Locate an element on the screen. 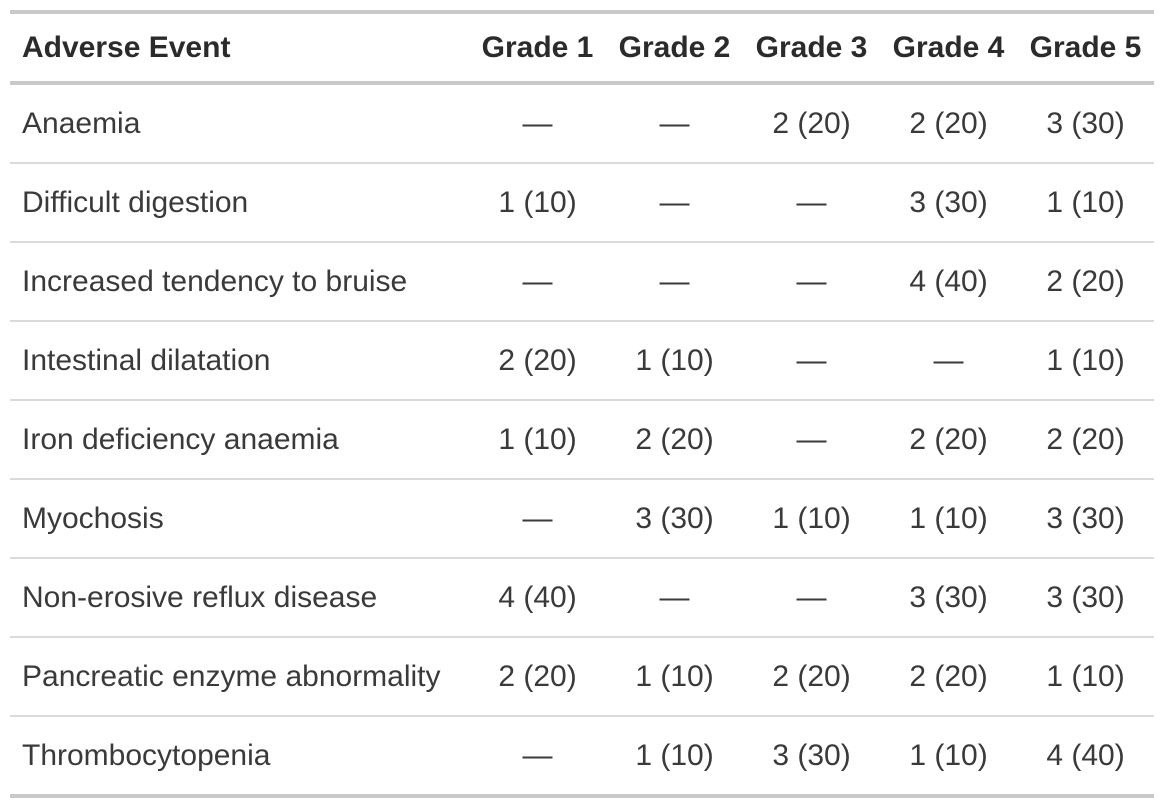  event-name: Intestinal dilatation is located at coordinates (239, 361).